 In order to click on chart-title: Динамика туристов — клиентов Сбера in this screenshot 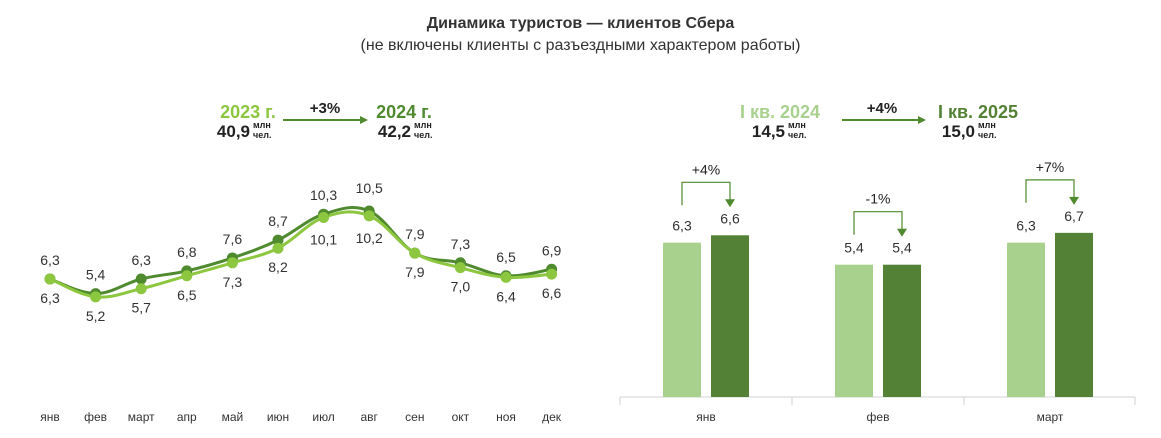, I will do `click(580, 23)`.